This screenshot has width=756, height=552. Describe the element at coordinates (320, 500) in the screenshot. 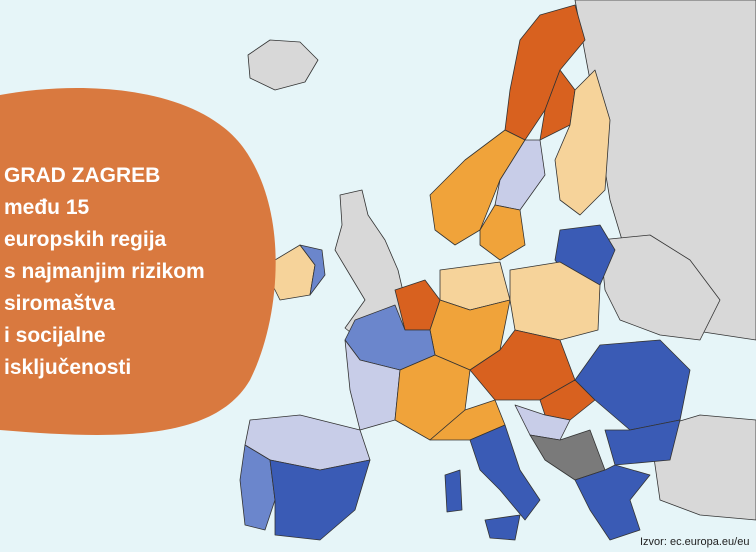

I see `spain-south` at that location.